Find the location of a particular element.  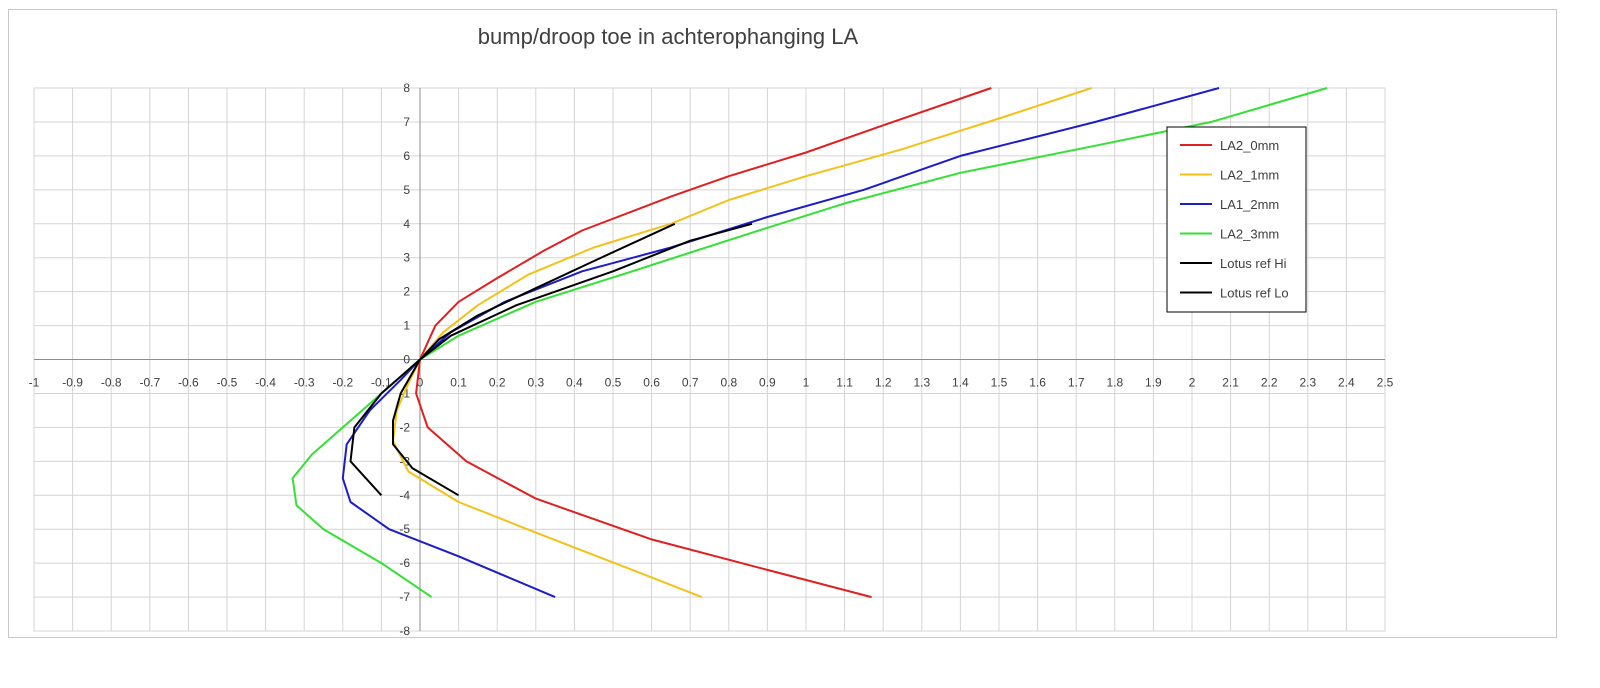

x-tick-label: 0 is located at coordinates (420, 383).